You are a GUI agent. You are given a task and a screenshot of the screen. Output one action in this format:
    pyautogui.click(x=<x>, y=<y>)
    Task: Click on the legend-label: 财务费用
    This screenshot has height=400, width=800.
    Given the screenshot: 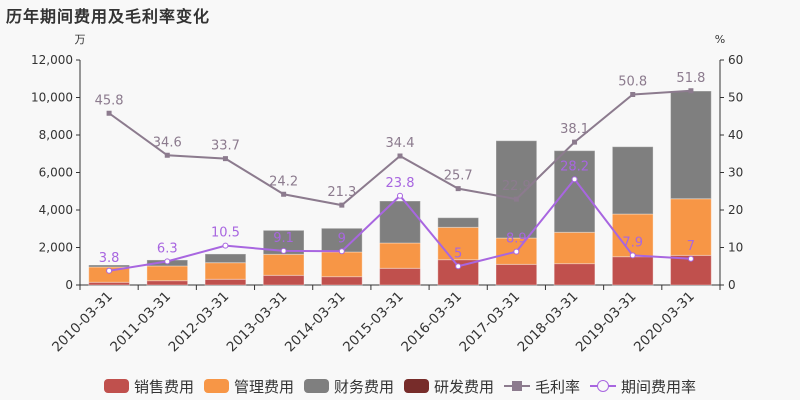 What is the action you would take?
    pyautogui.click(x=363, y=386)
    